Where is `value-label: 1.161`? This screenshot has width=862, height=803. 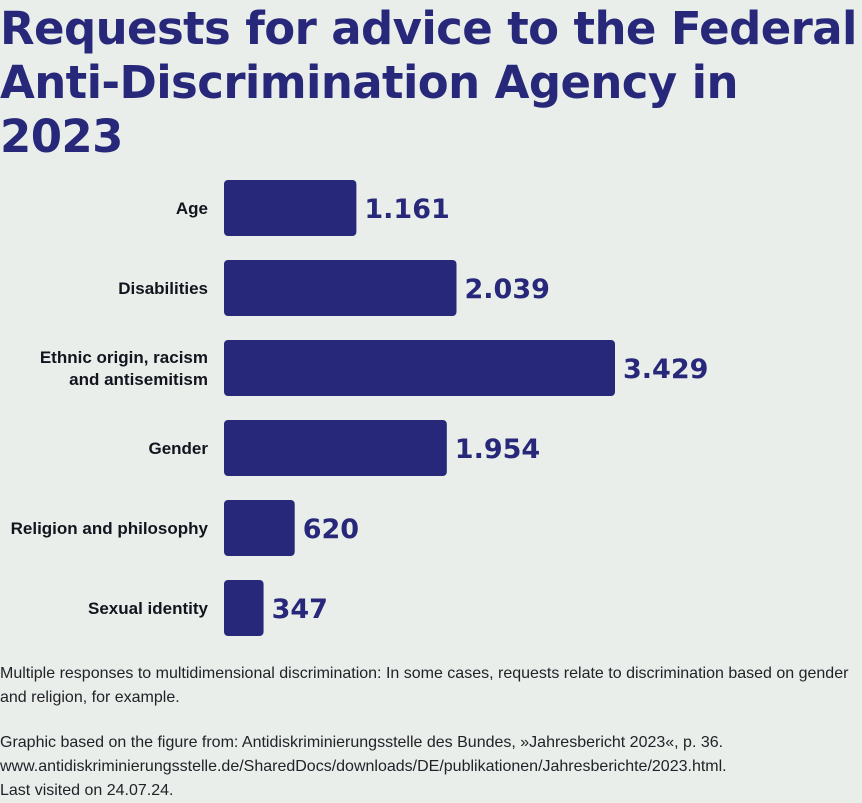
value-label: 1.161 is located at coordinates (406, 209).